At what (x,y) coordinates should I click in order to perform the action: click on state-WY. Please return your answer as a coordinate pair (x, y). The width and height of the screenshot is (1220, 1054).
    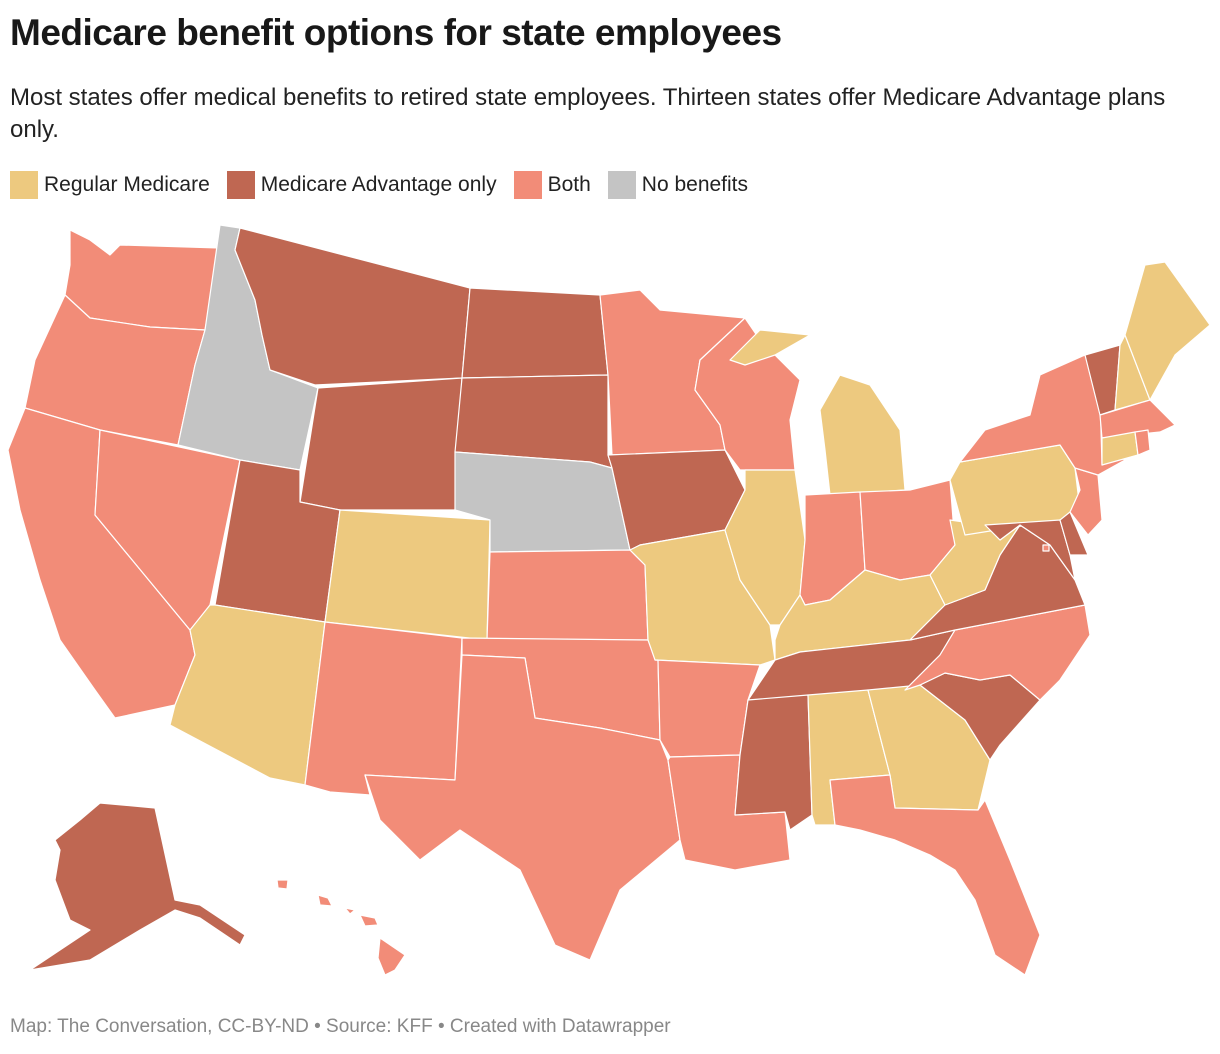
    Looking at the image, I should click on (381, 444).